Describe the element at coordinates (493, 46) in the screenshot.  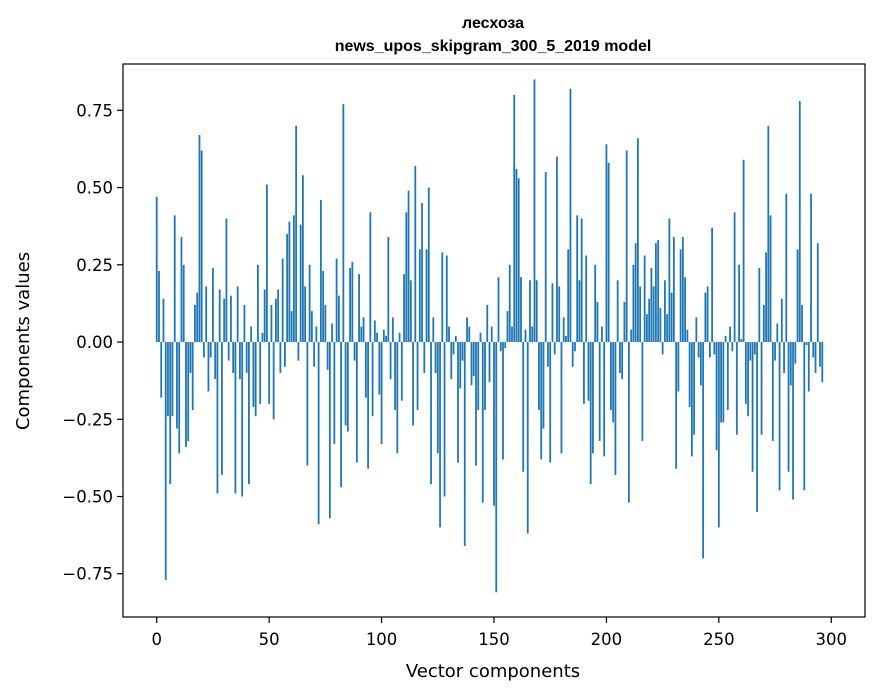
I see `chart-subtitle: news_upos_skipgram_300_5_2019 model` at that location.